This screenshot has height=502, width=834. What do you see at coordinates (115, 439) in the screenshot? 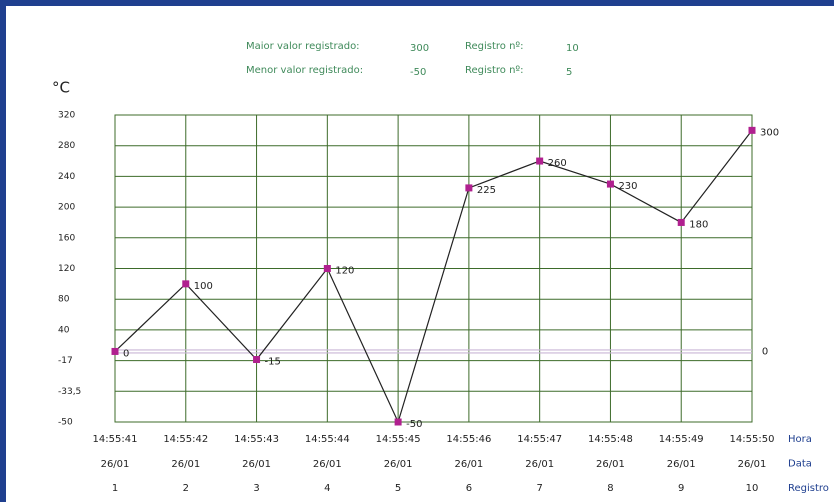
I see `x-tick-label: 14:55:41` at bounding box center [115, 439].